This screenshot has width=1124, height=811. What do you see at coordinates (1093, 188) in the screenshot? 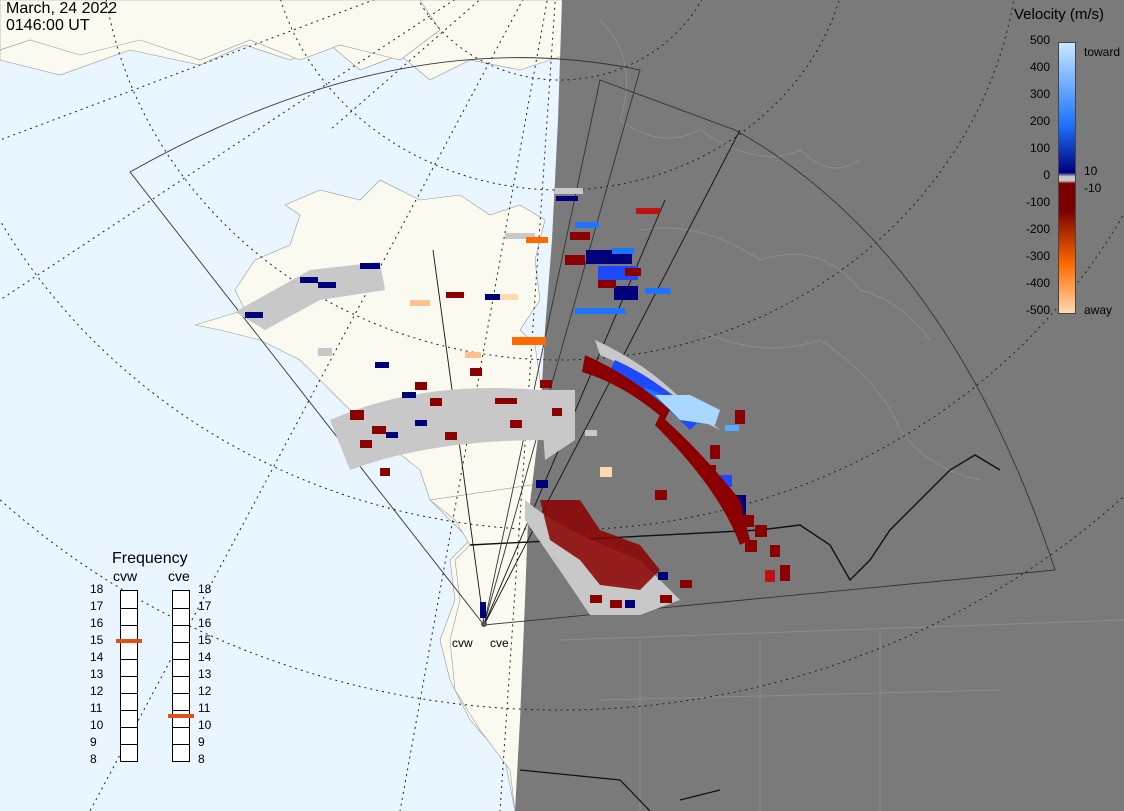
I see `velocity-near-zero-neg: -10` at bounding box center [1093, 188].